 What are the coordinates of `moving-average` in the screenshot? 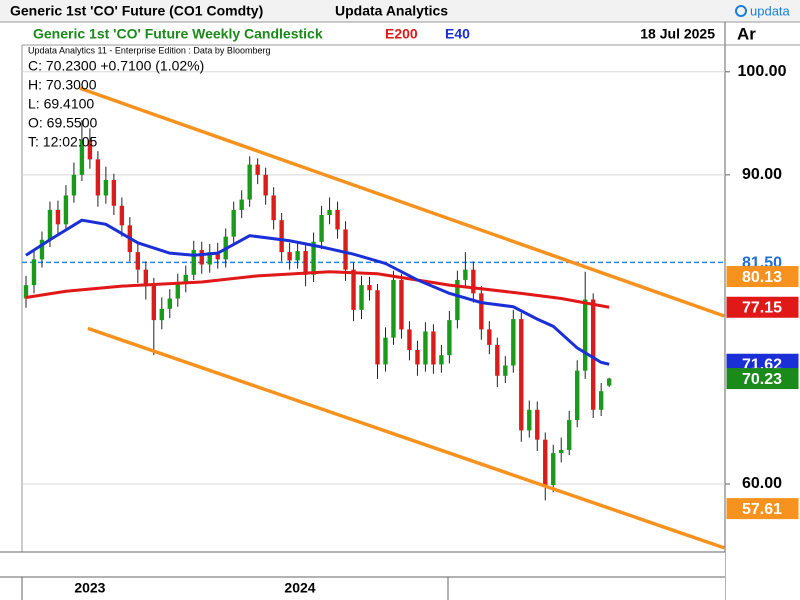 It's located at (317, 289).